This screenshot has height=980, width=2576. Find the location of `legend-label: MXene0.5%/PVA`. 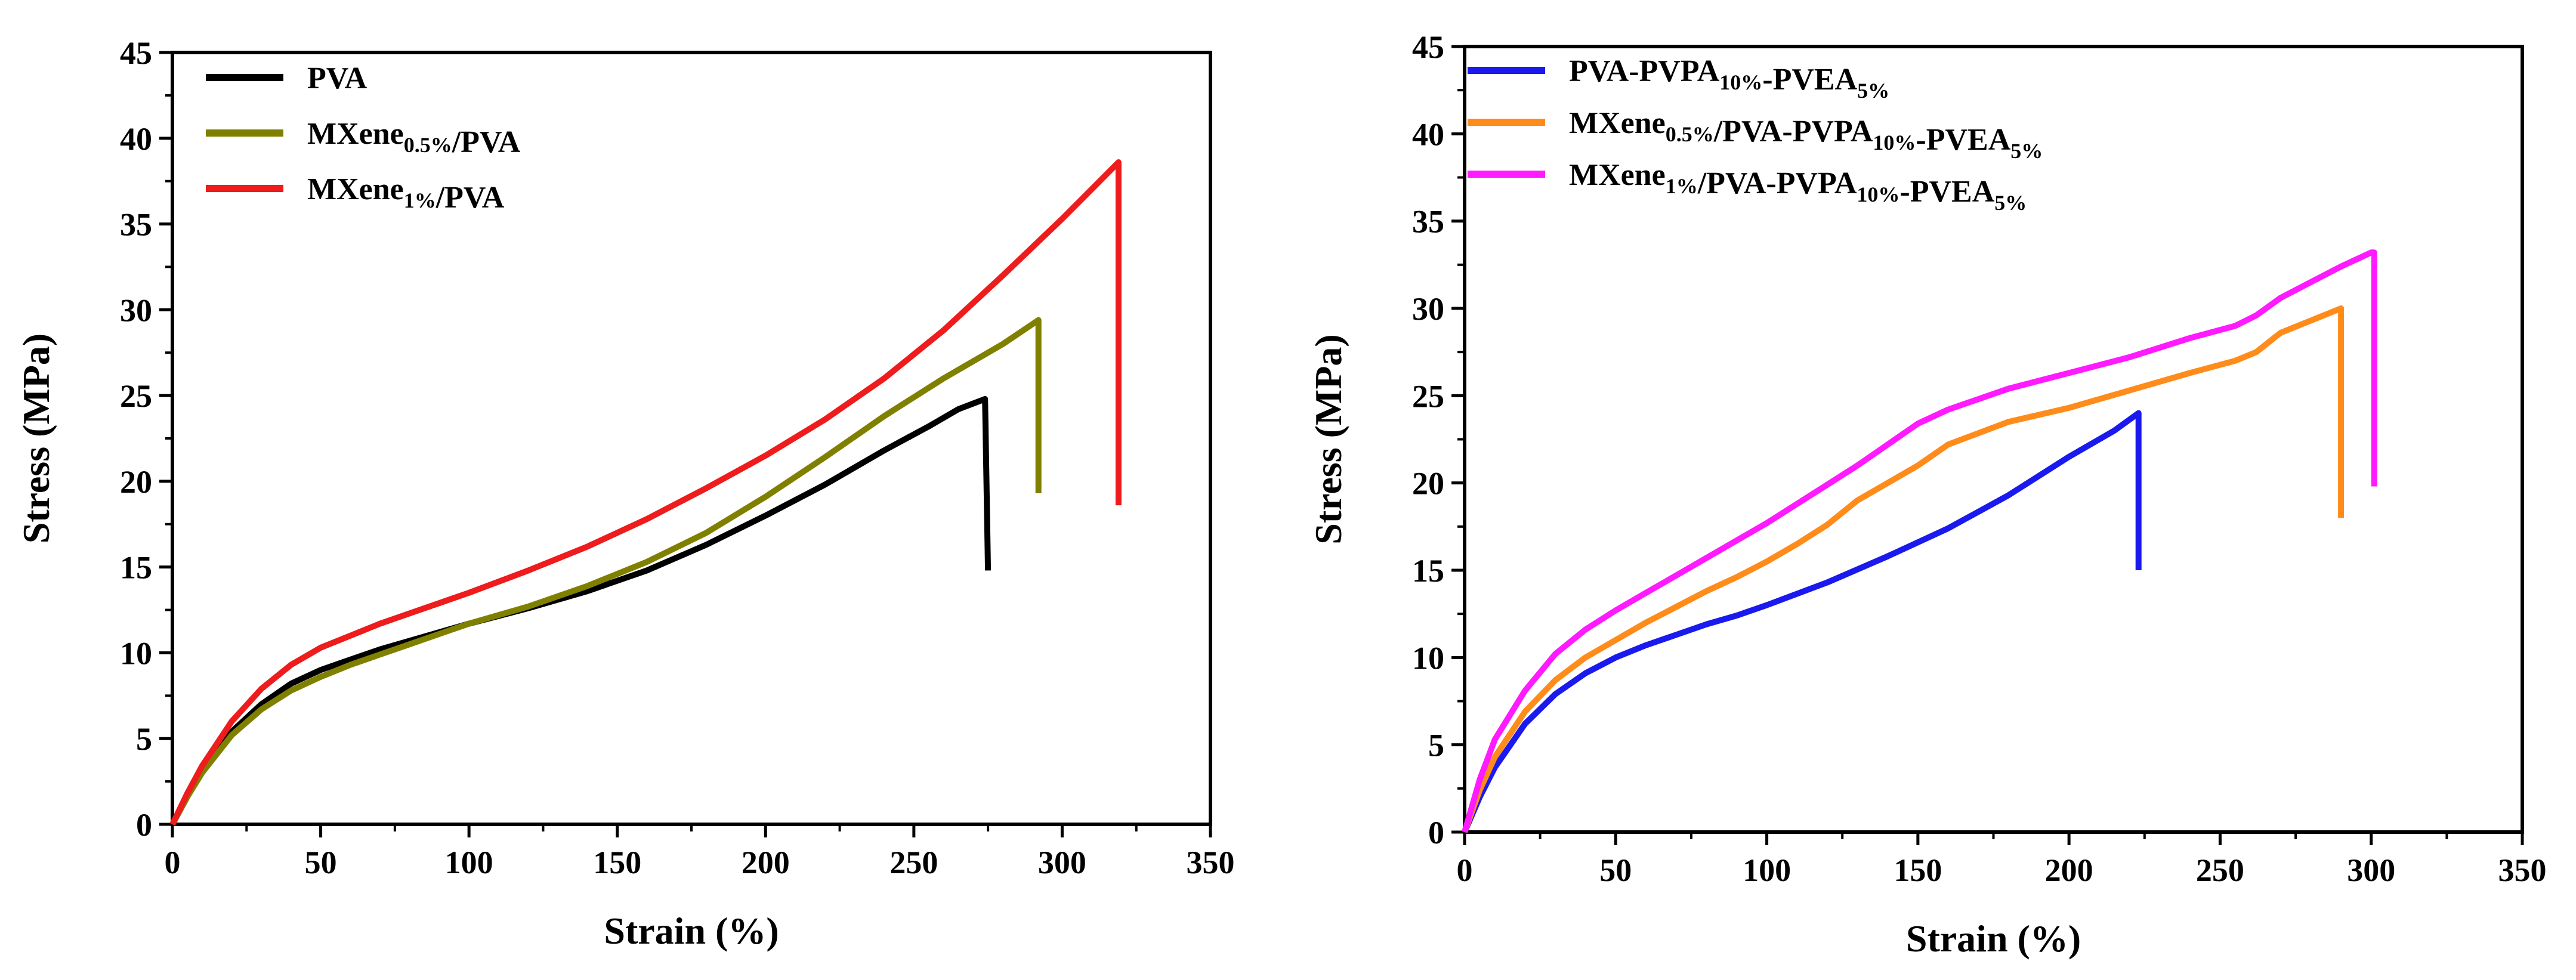

legend-label: MXene0.5%/PVA is located at coordinates (414, 138).